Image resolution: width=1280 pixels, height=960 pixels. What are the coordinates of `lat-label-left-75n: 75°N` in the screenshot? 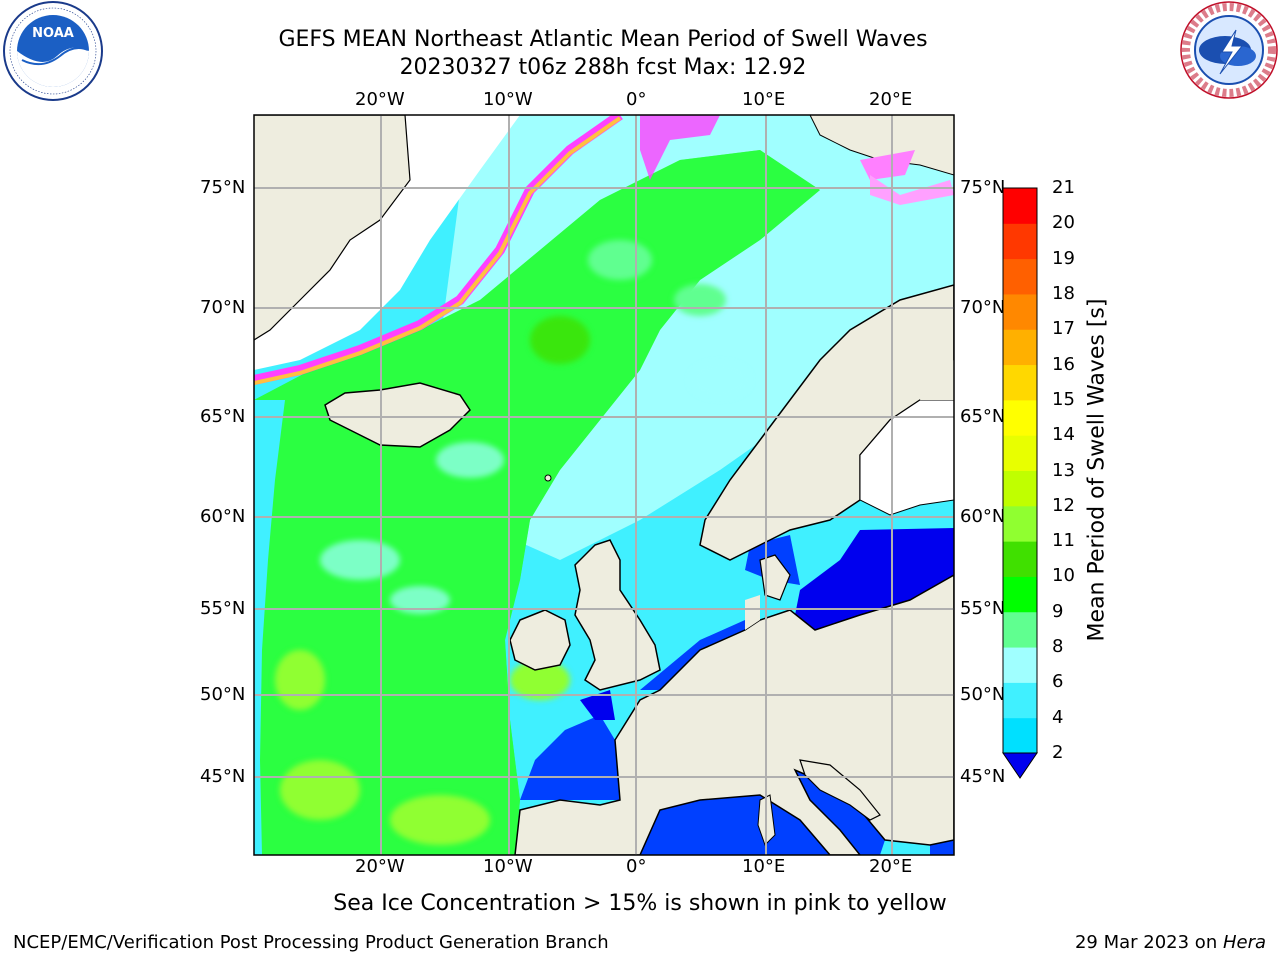 It's located at (223, 187).